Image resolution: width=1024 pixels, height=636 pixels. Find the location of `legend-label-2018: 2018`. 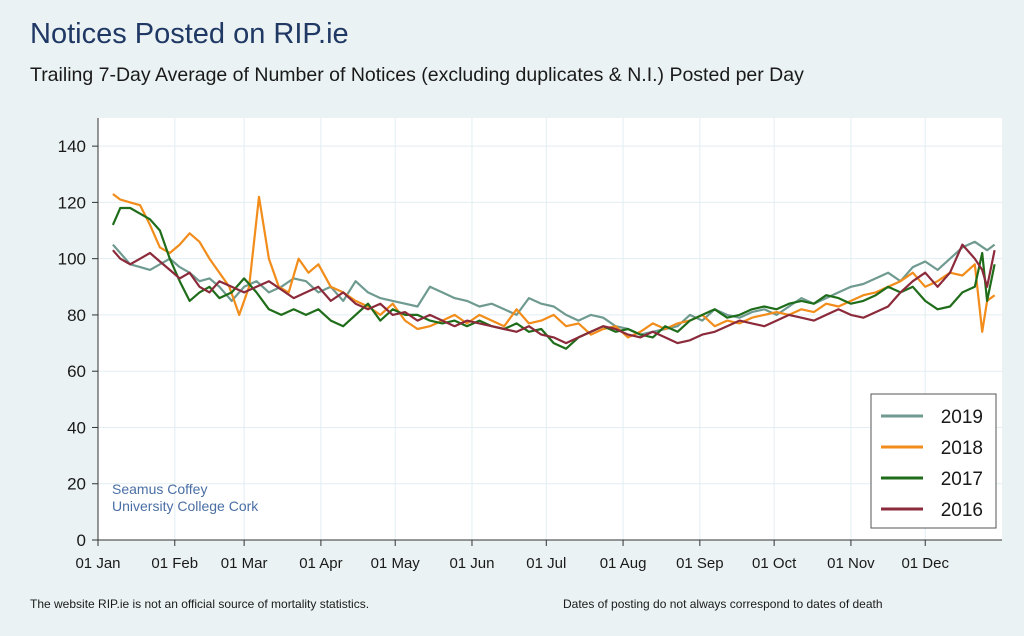

legend-label-2018: 2018 is located at coordinates (962, 448).